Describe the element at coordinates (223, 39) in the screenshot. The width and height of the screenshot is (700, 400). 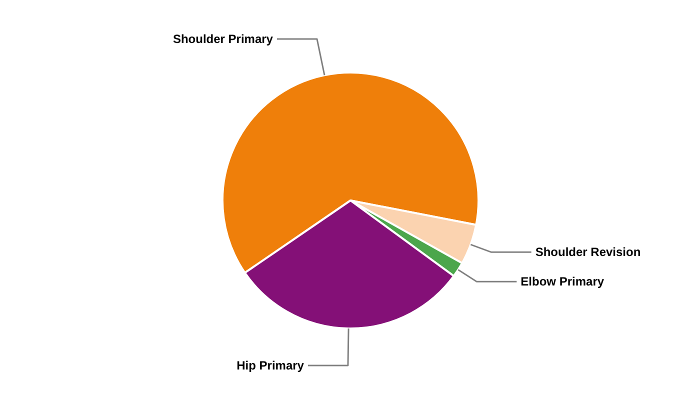
I see `slice-label: Shoulder Primary` at that location.